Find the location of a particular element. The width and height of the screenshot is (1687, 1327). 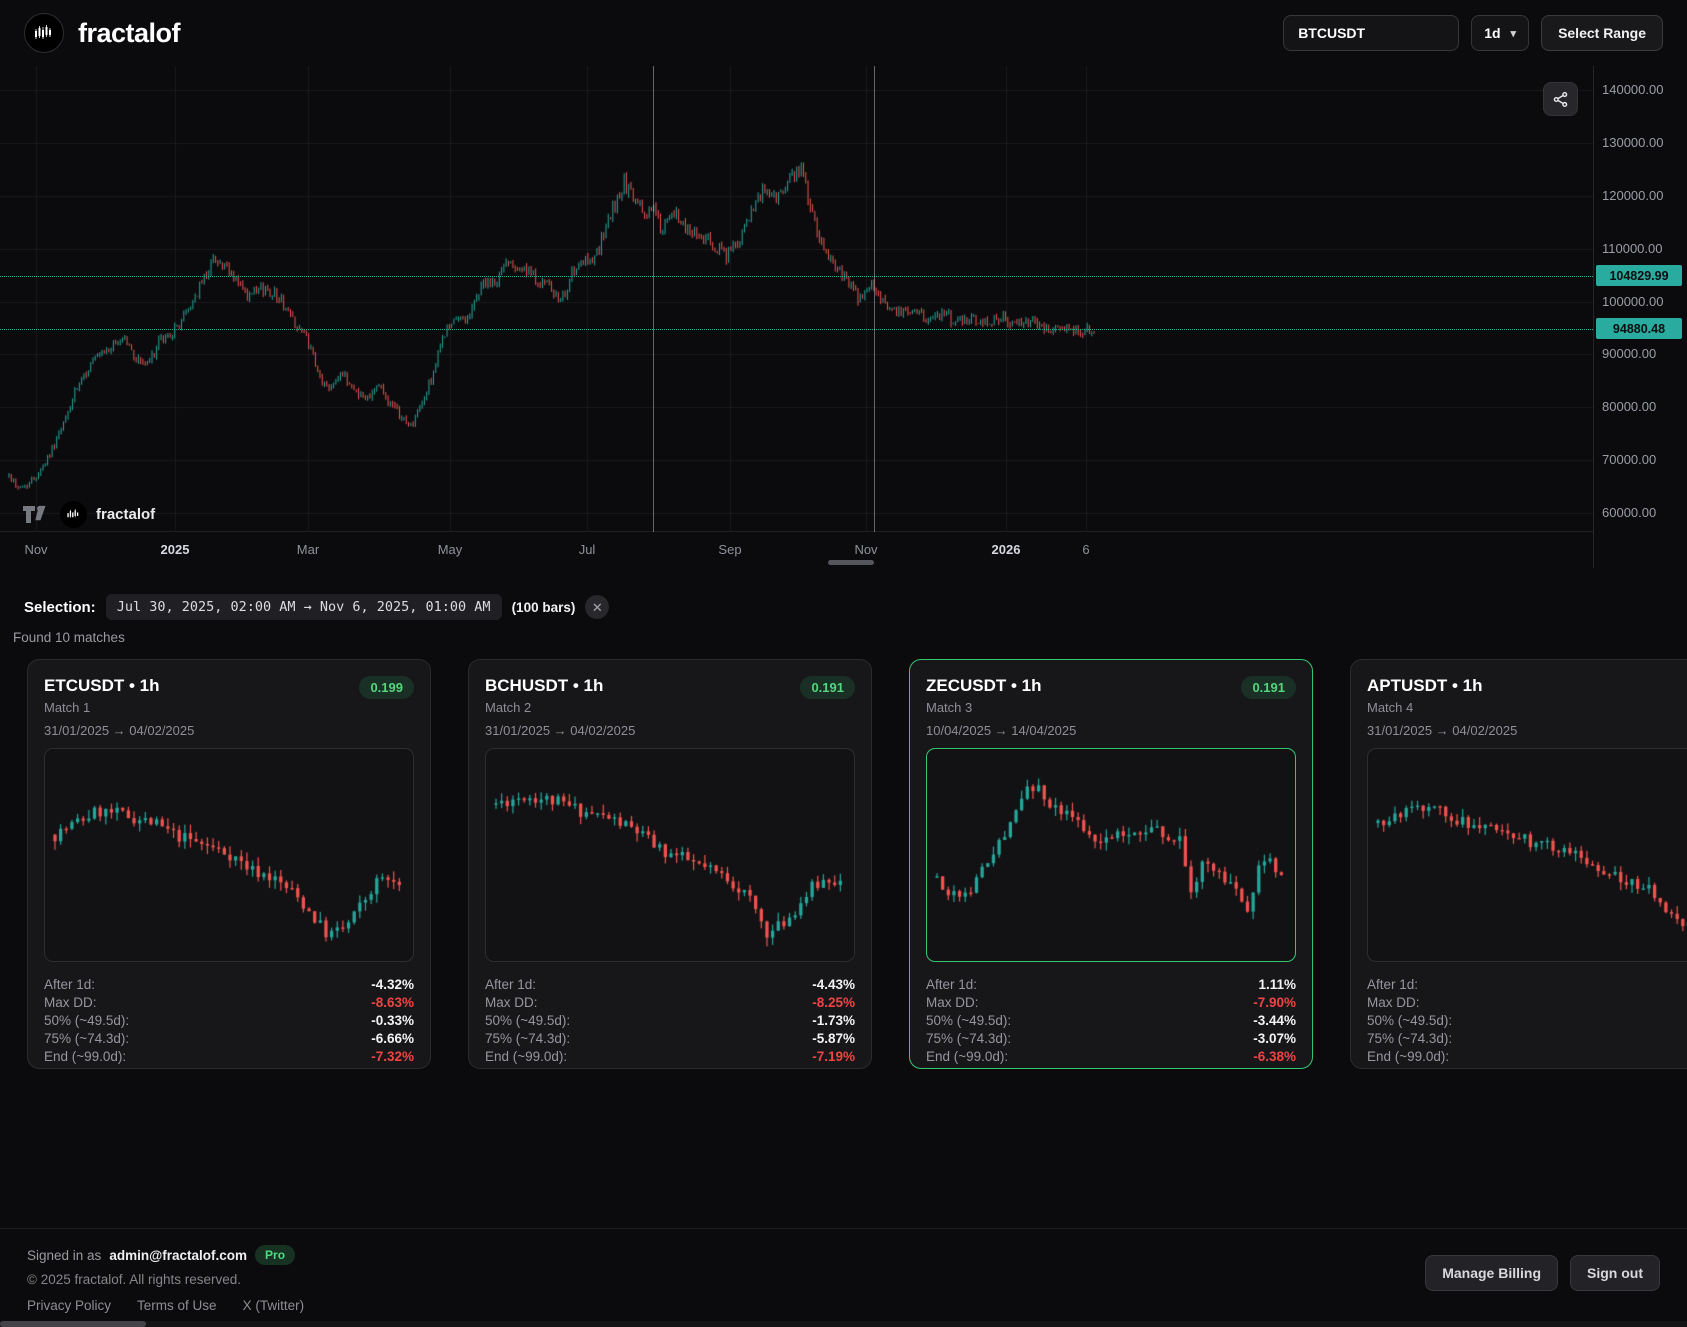

match-label: Match 2 is located at coordinates (508, 707).